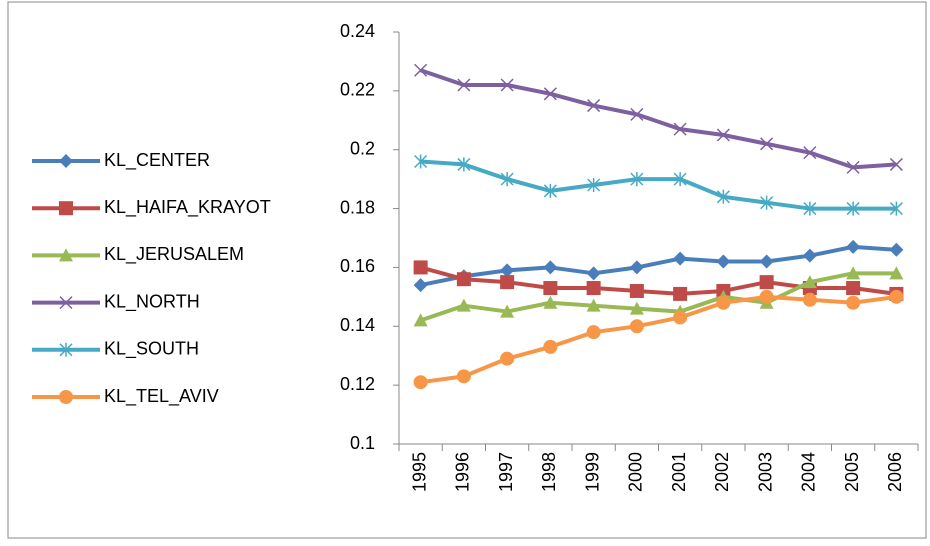  I want to click on legend-label: KL_NORTH, so click(152, 301).